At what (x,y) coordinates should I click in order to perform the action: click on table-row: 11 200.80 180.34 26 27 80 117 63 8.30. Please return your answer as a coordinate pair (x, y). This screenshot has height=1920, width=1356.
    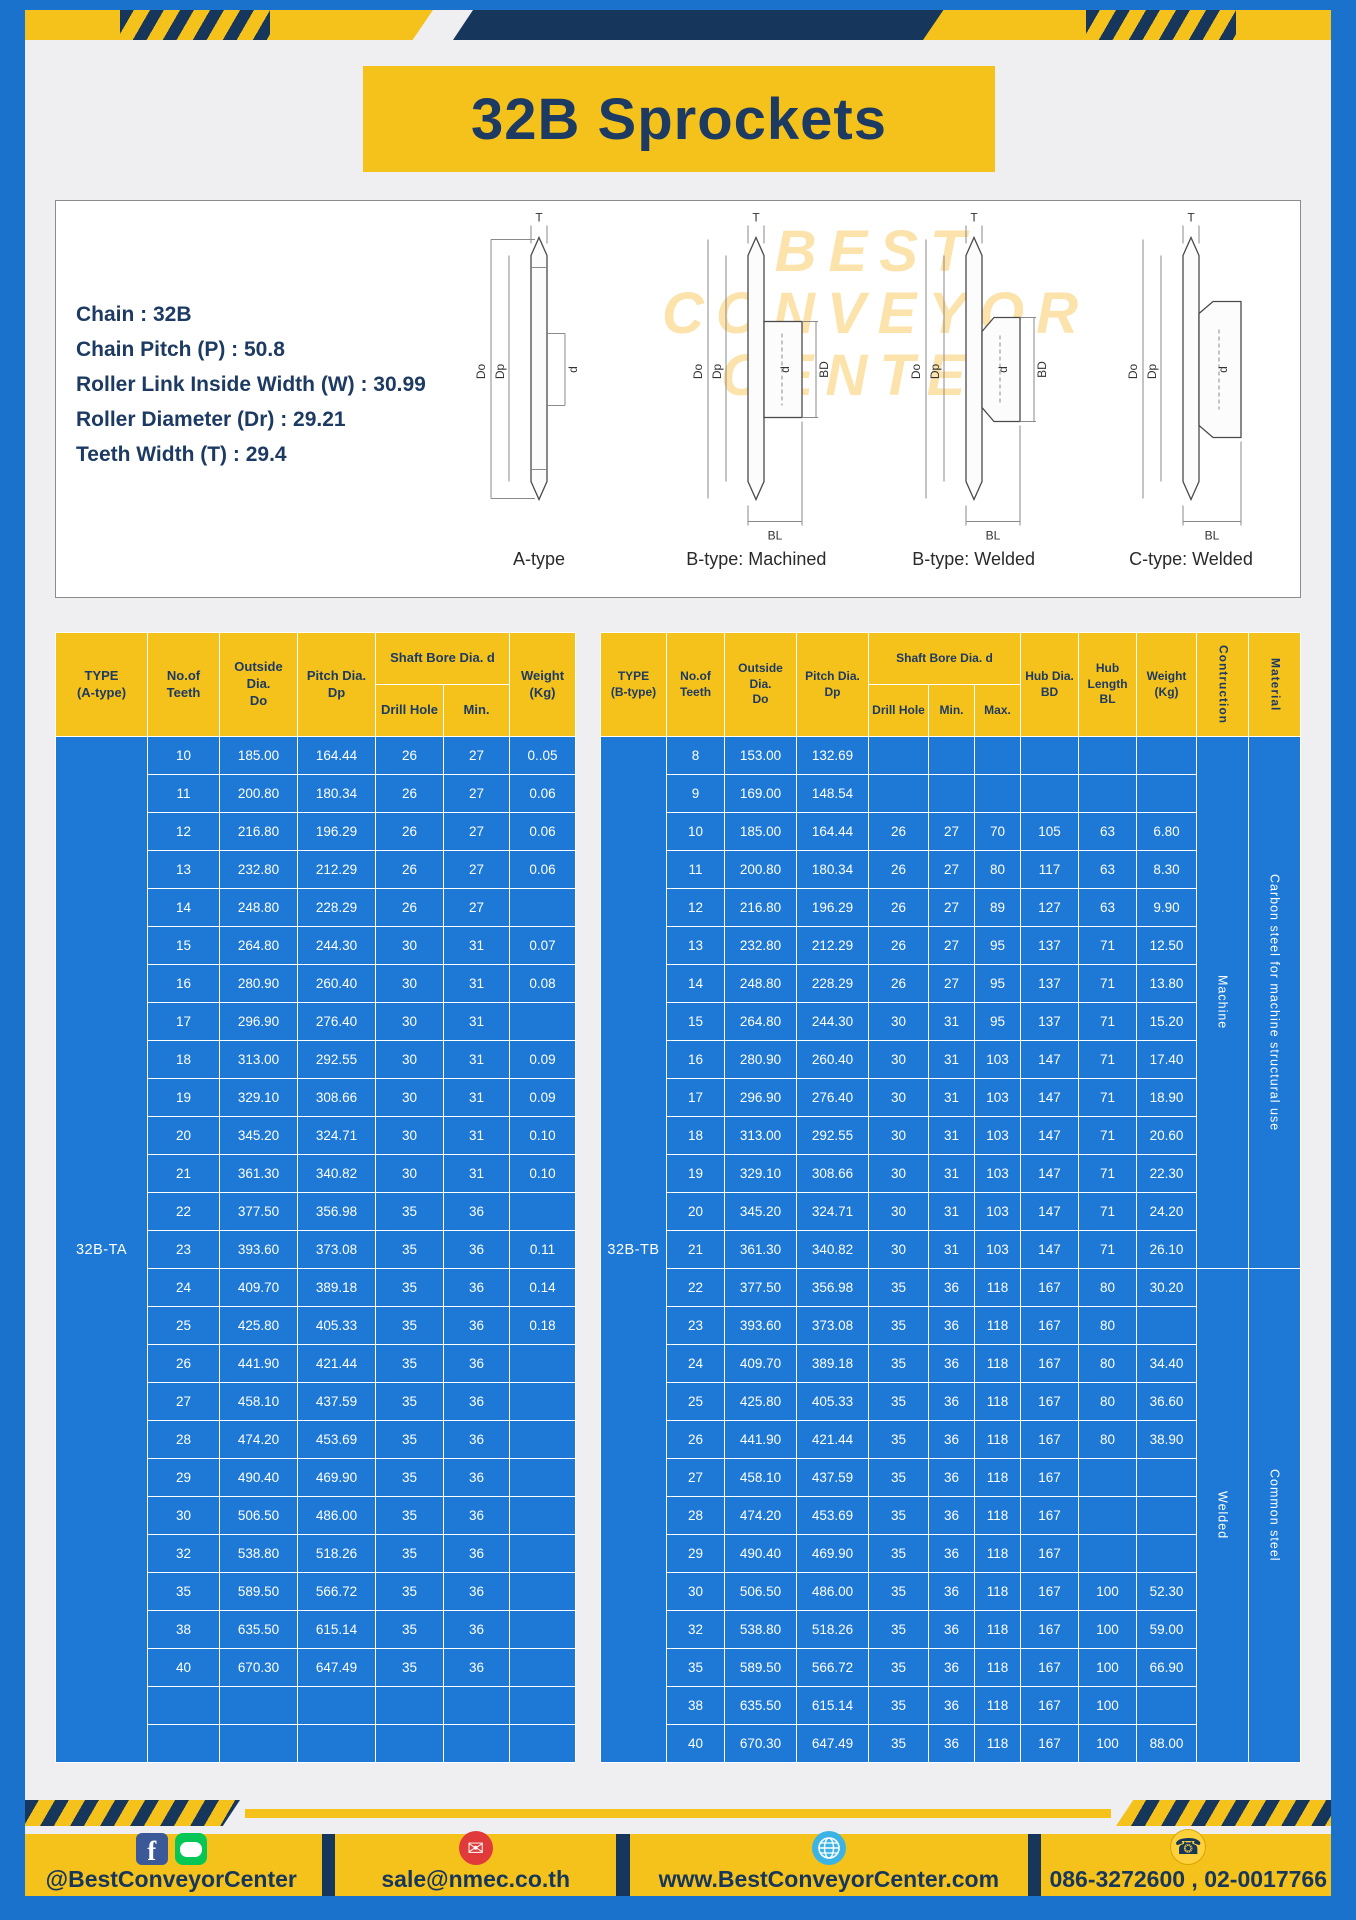
    Looking at the image, I should click on (951, 869).